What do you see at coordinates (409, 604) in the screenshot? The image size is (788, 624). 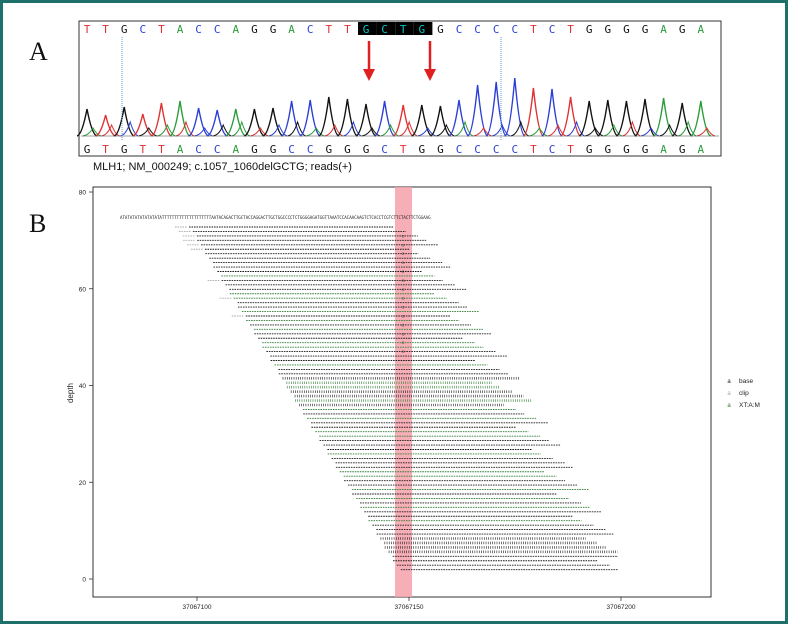 I see `x-axis: 37067100 37067150 37067200` at bounding box center [409, 604].